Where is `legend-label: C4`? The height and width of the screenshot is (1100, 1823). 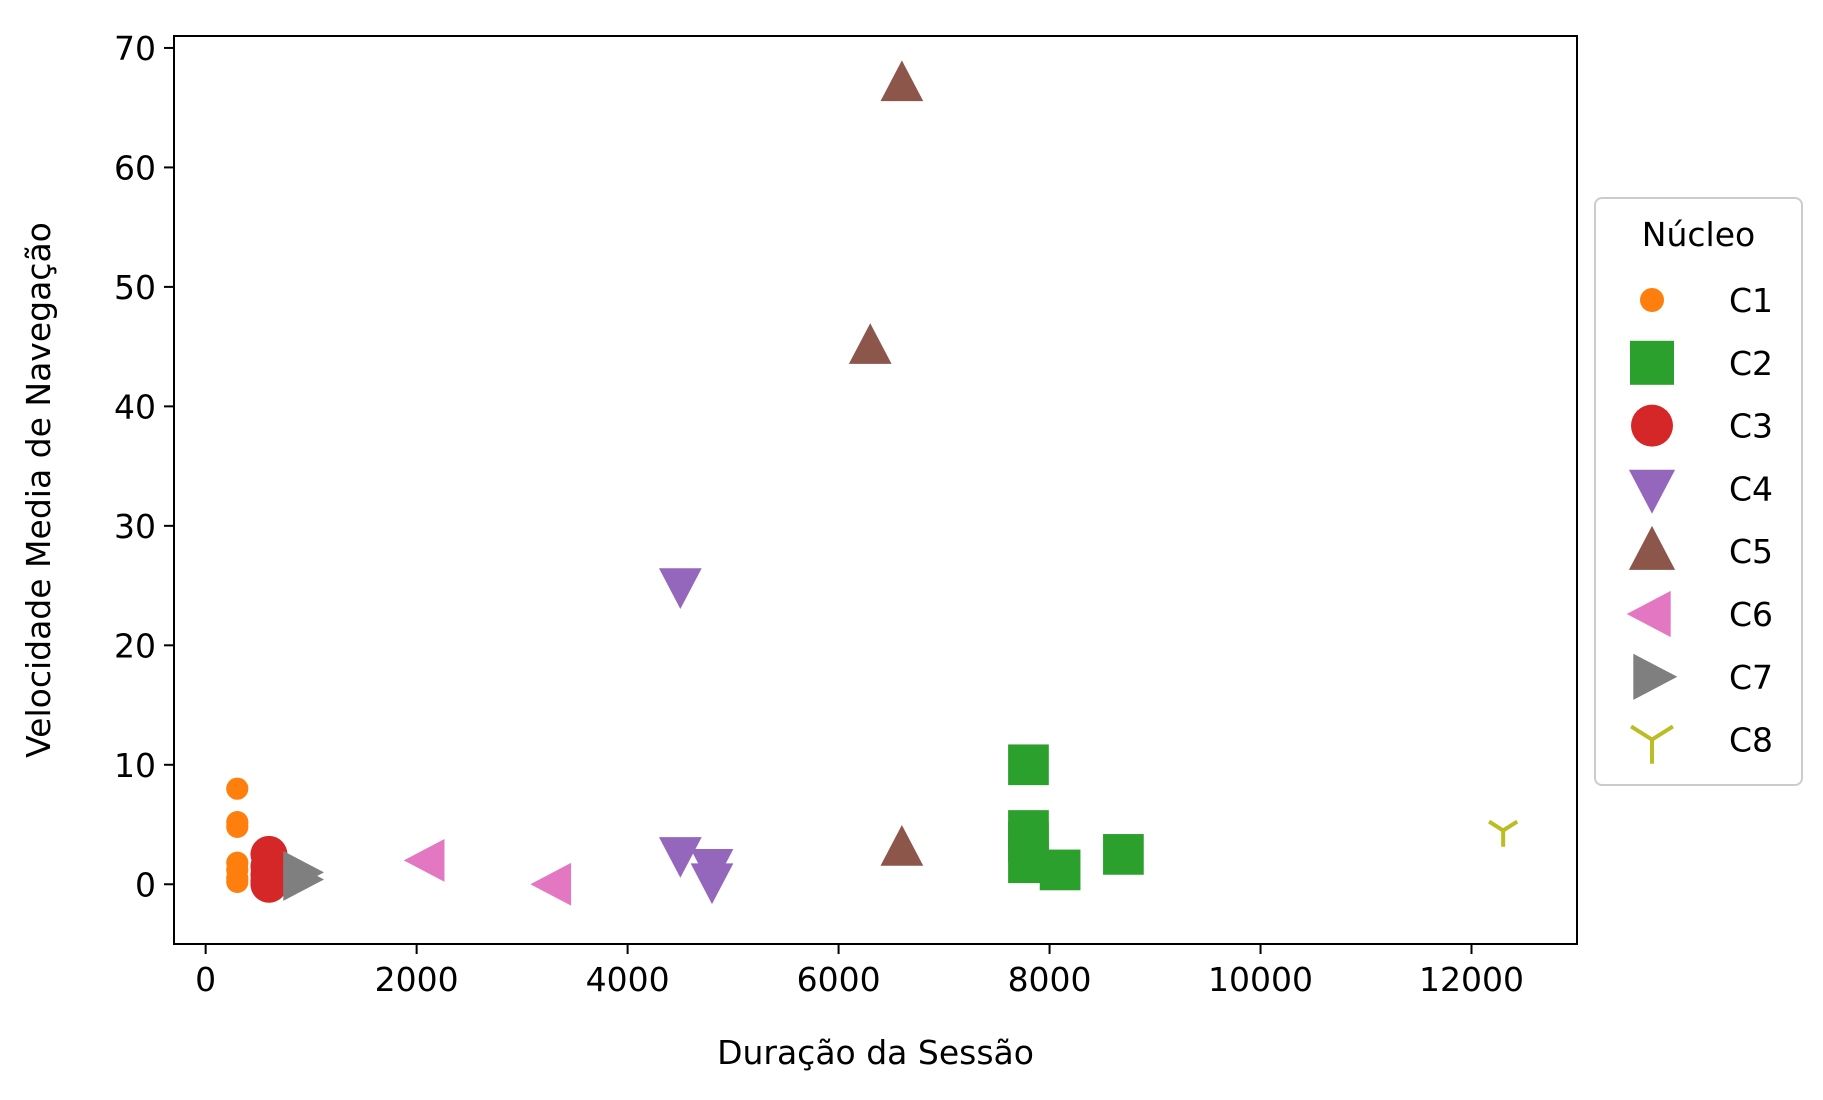
legend-label: C4 is located at coordinates (1751, 488).